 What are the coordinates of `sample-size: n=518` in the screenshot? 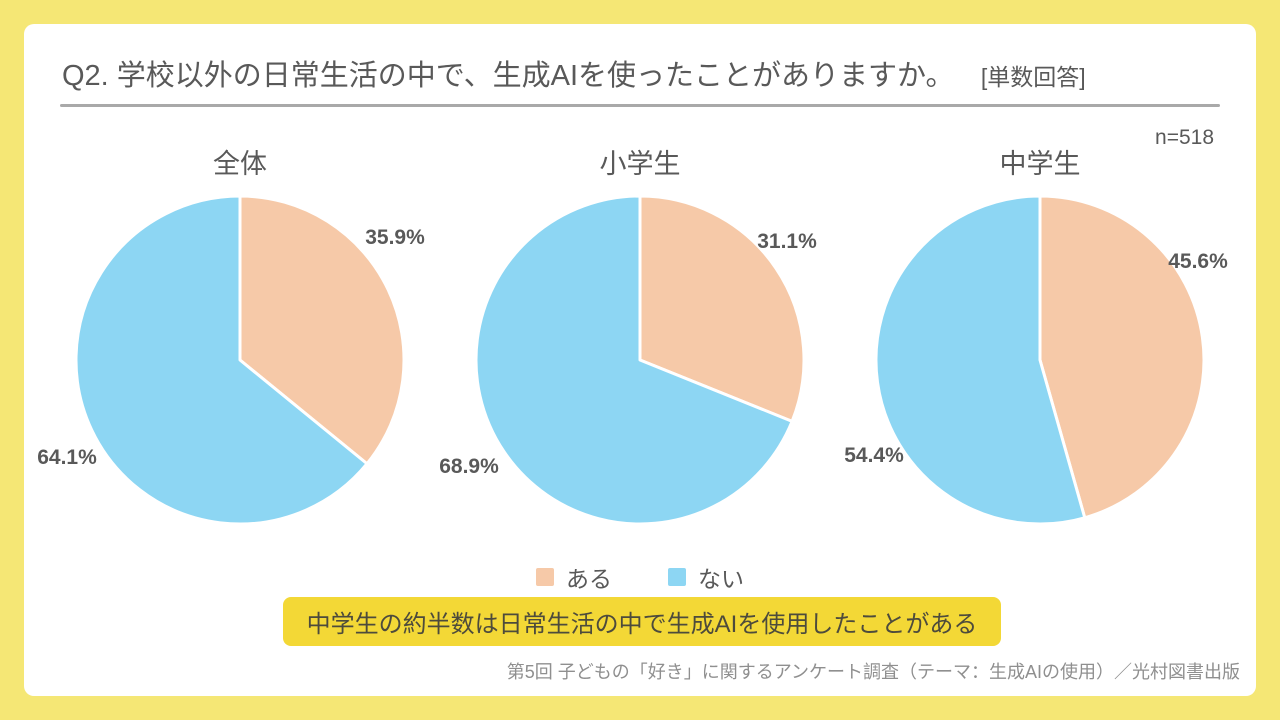 It's located at (1184, 137).